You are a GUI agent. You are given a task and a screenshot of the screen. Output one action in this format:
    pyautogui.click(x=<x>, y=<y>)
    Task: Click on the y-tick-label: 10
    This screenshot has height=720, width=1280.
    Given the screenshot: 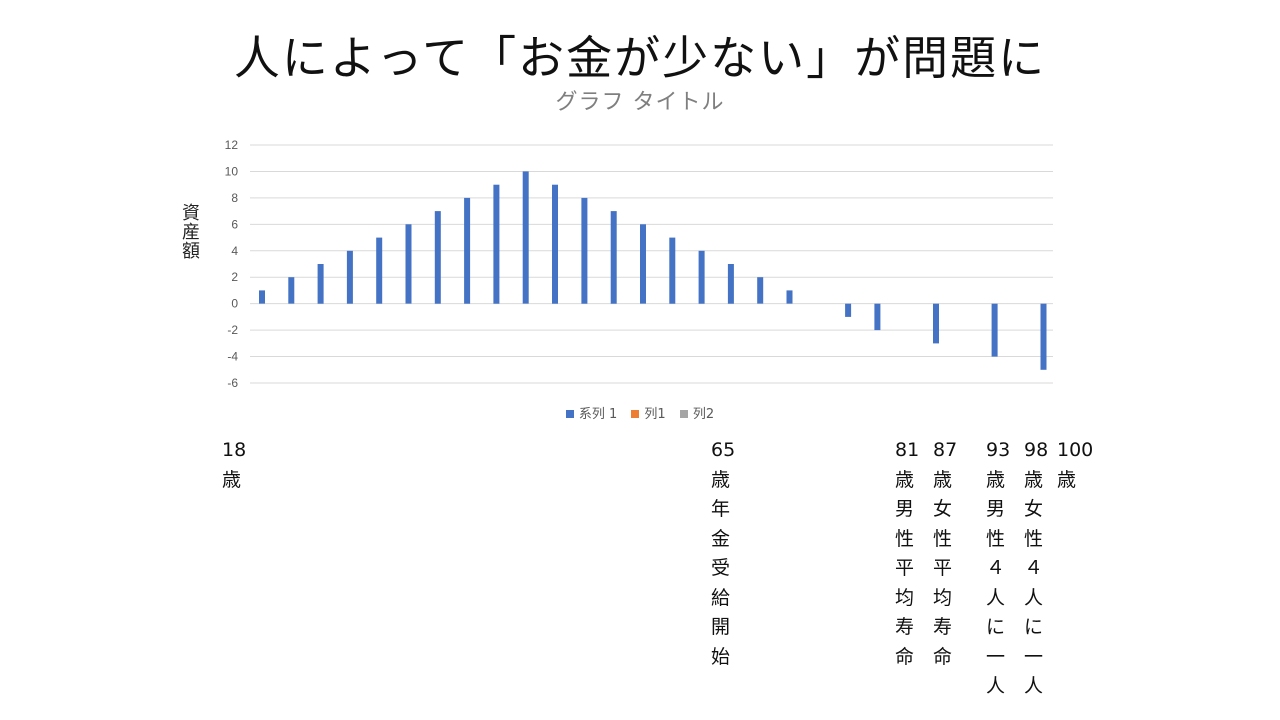 What is the action you would take?
    pyautogui.click(x=232, y=171)
    